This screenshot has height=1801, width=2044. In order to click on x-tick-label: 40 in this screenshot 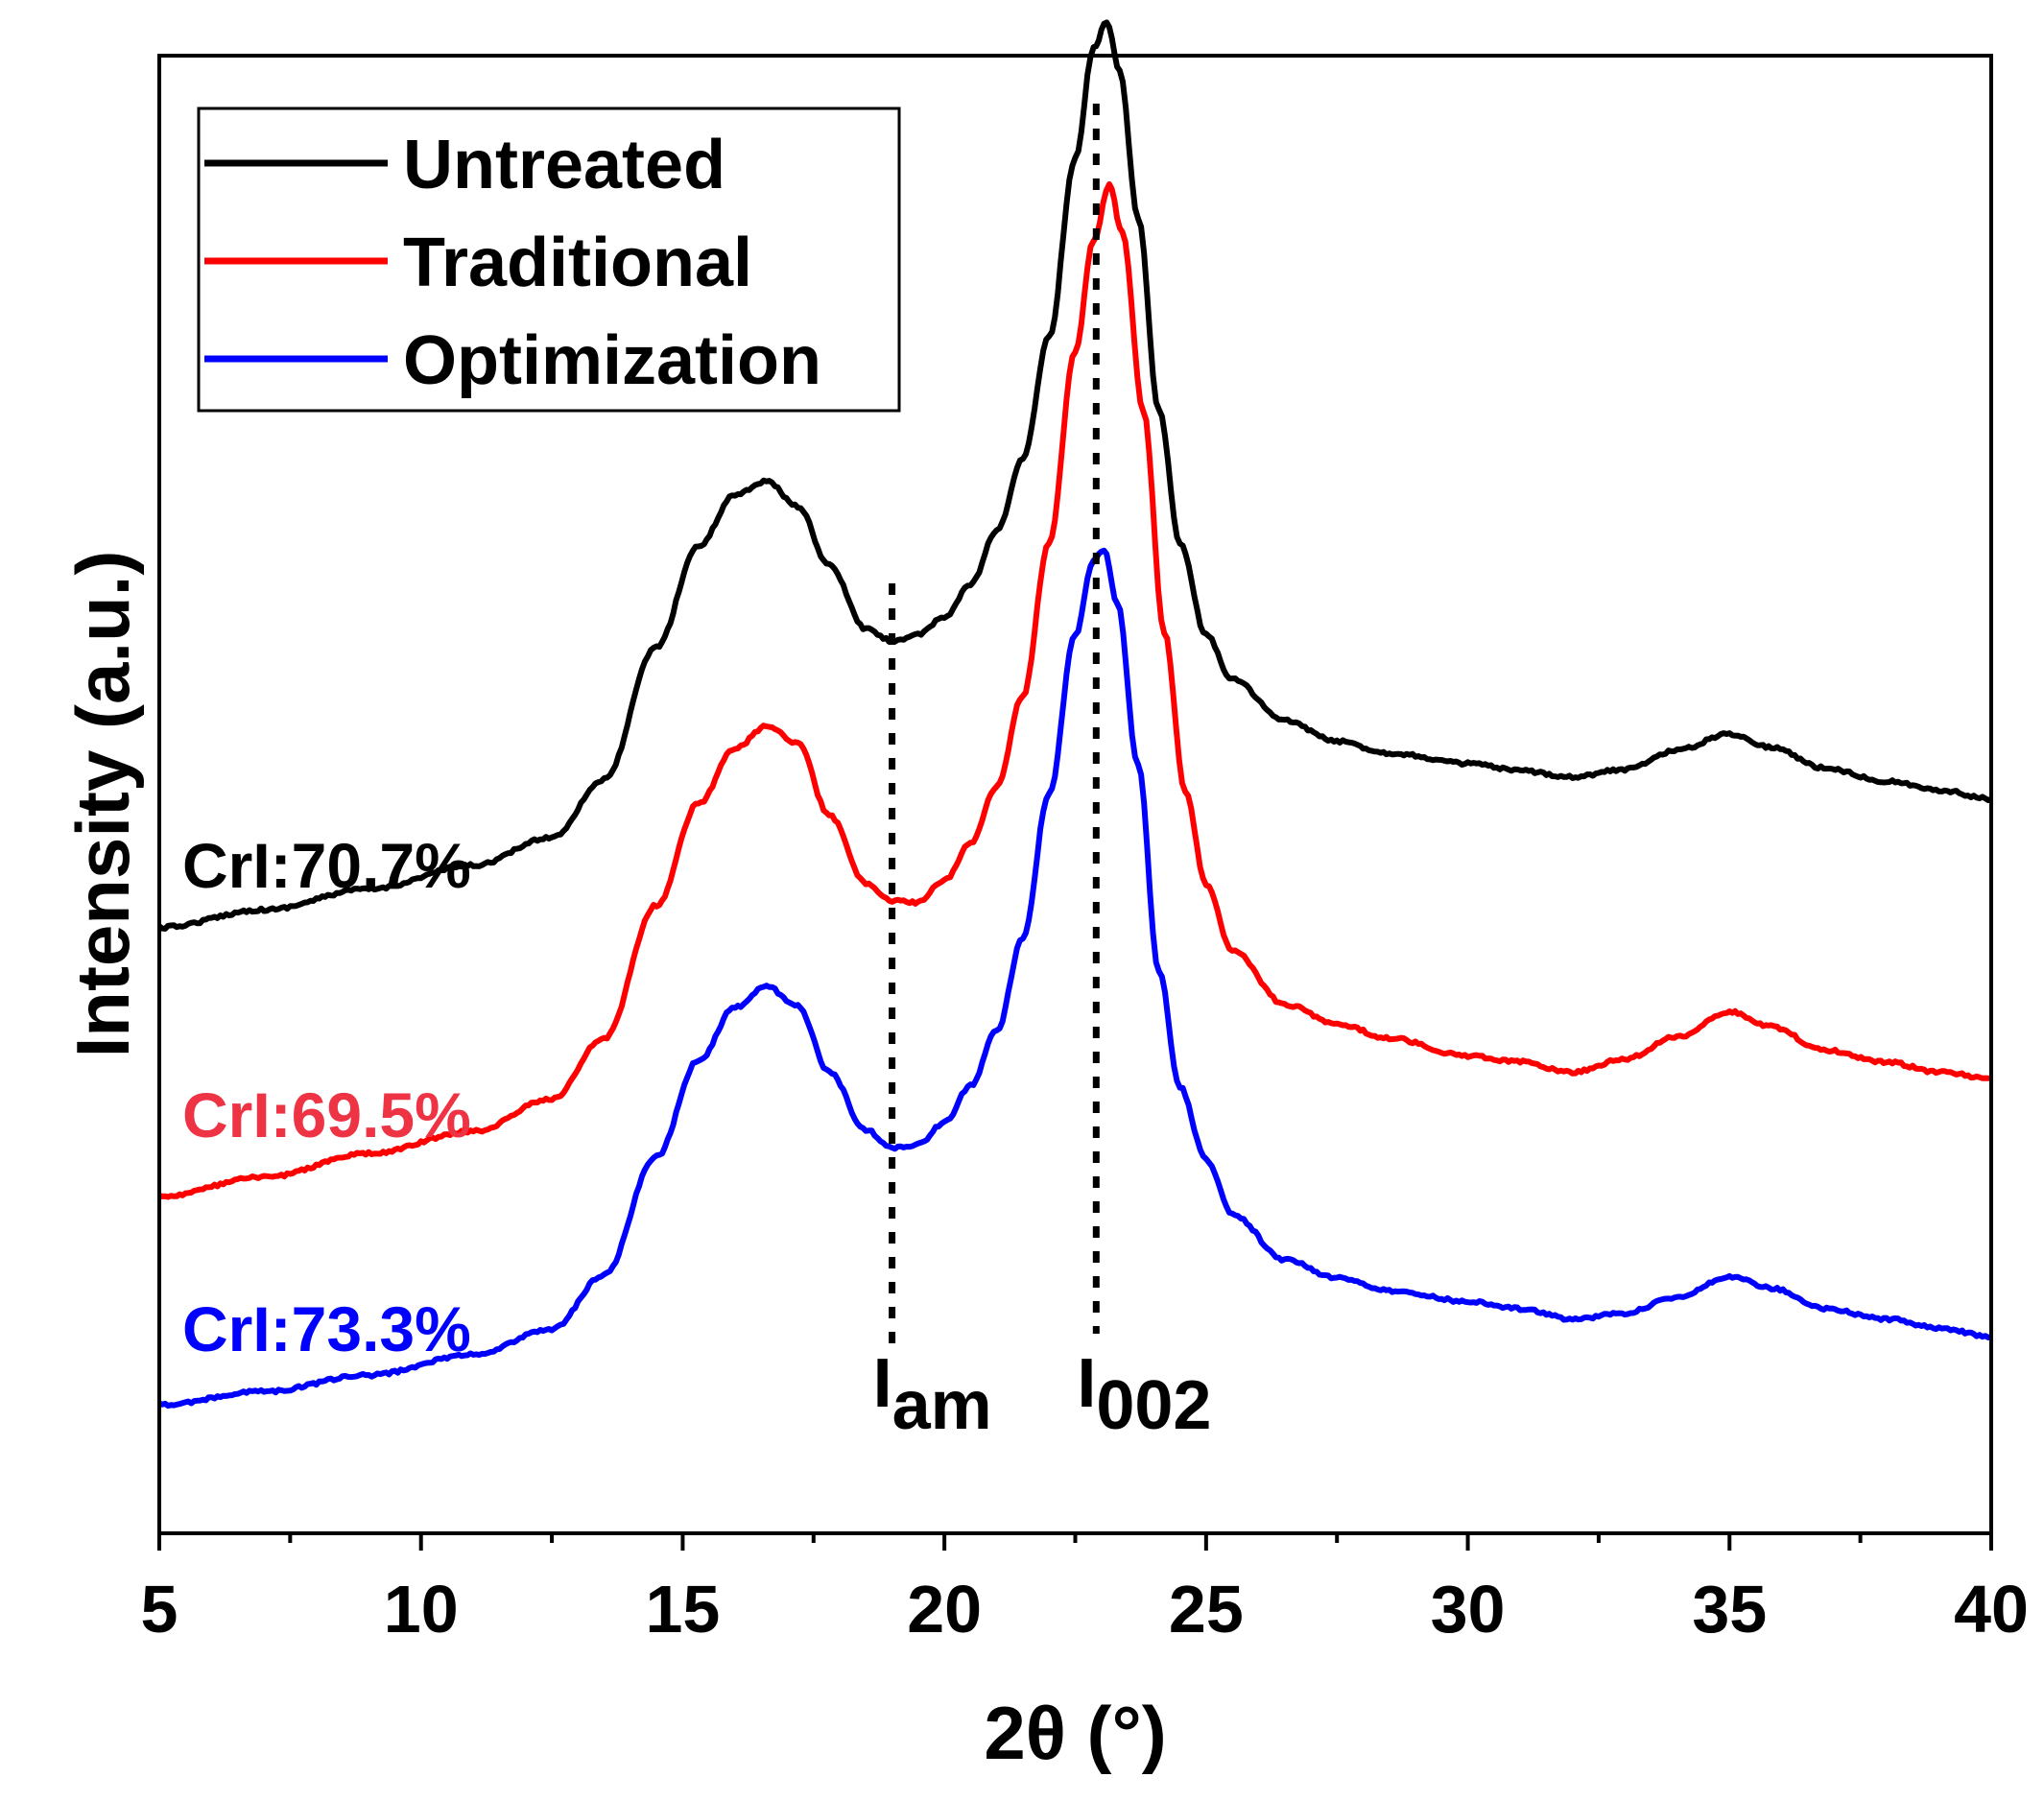, I will do `click(1991, 1609)`.